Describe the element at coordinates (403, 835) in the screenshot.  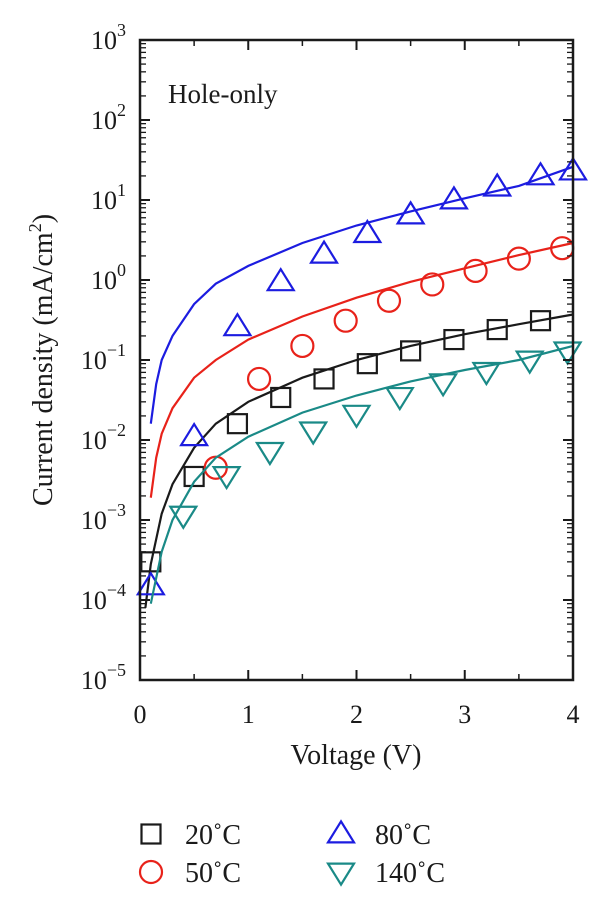
I see `legend-label: 80˚C` at that location.